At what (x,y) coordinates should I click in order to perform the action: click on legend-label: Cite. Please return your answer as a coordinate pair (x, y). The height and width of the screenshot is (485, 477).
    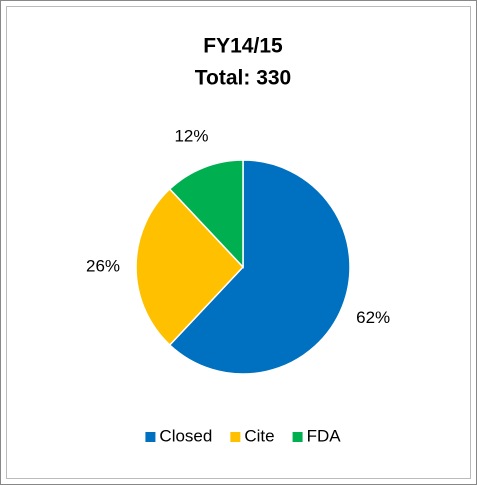
    Looking at the image, I should click on (259, 435).